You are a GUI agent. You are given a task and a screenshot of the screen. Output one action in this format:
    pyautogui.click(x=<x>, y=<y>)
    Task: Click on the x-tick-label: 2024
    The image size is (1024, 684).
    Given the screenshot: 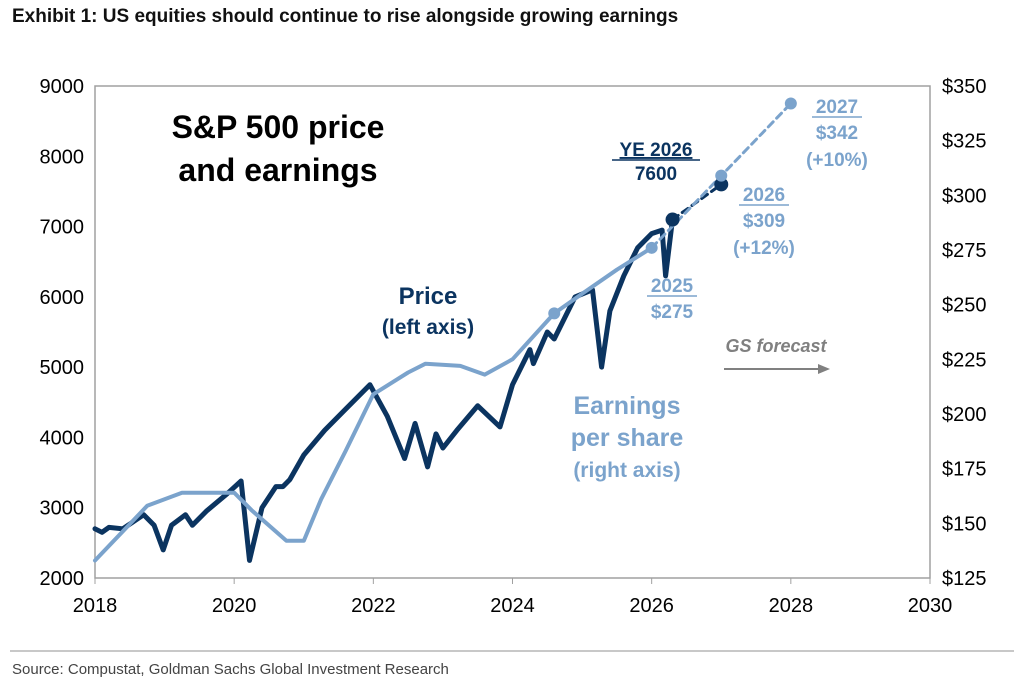 What is the action you would take?
    pyautogui.click(x=512, y=606)
    